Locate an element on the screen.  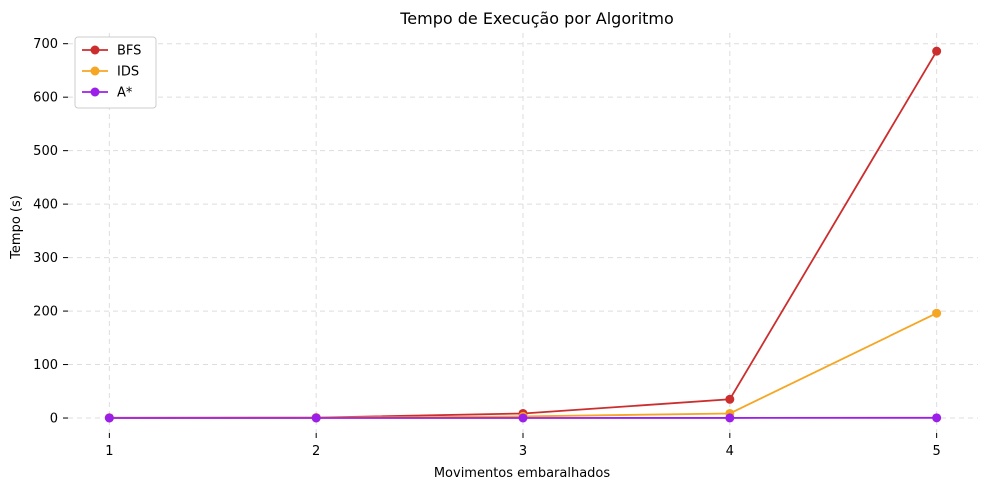
legend-item: BFS is located at coordinates (111, 51).